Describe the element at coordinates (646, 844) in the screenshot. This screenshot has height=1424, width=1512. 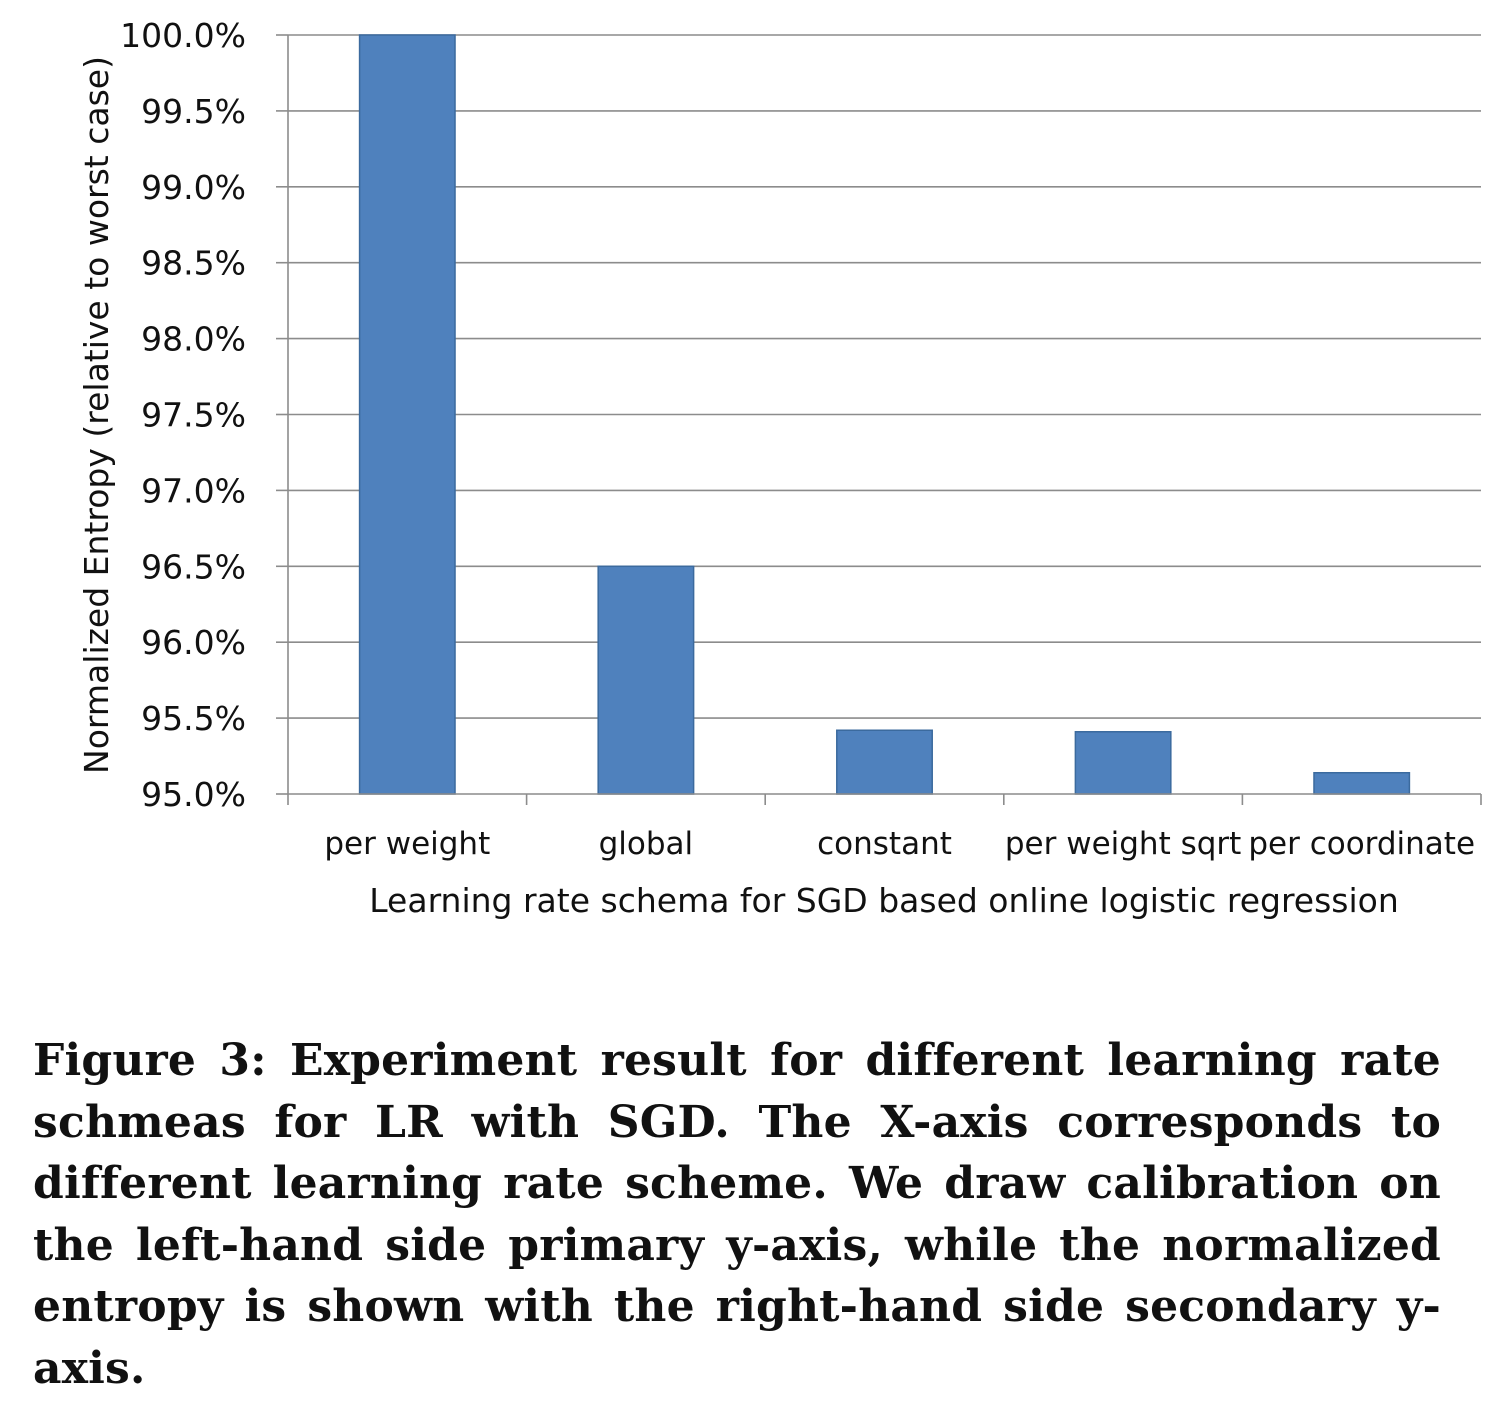
I see `x-tick-label: global` at that location.